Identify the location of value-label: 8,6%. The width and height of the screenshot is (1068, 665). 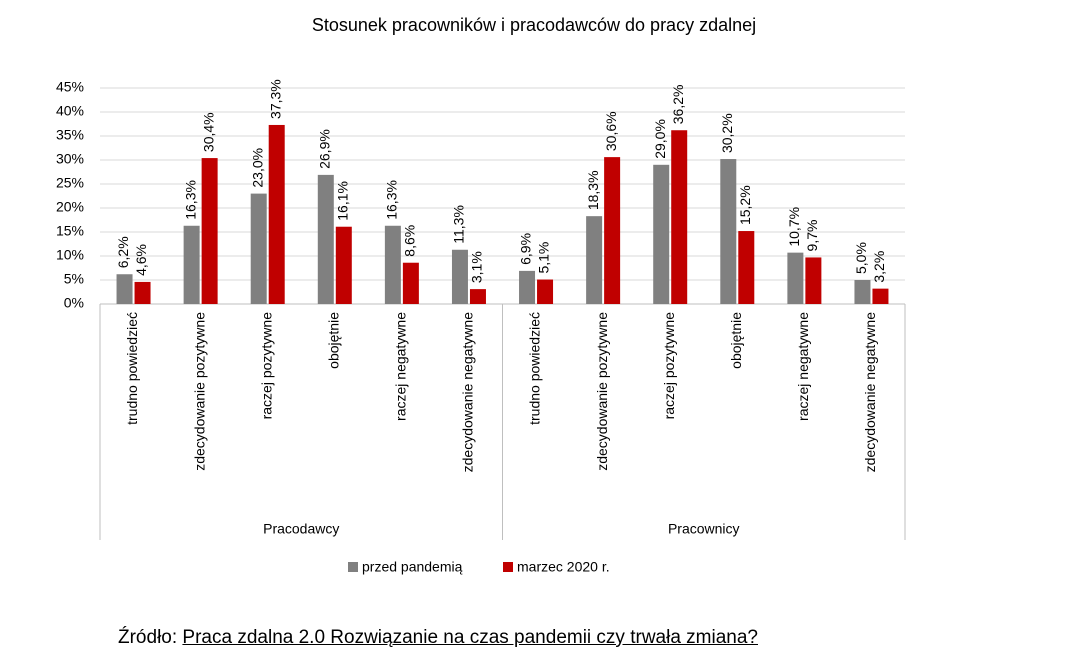
(410, 241).